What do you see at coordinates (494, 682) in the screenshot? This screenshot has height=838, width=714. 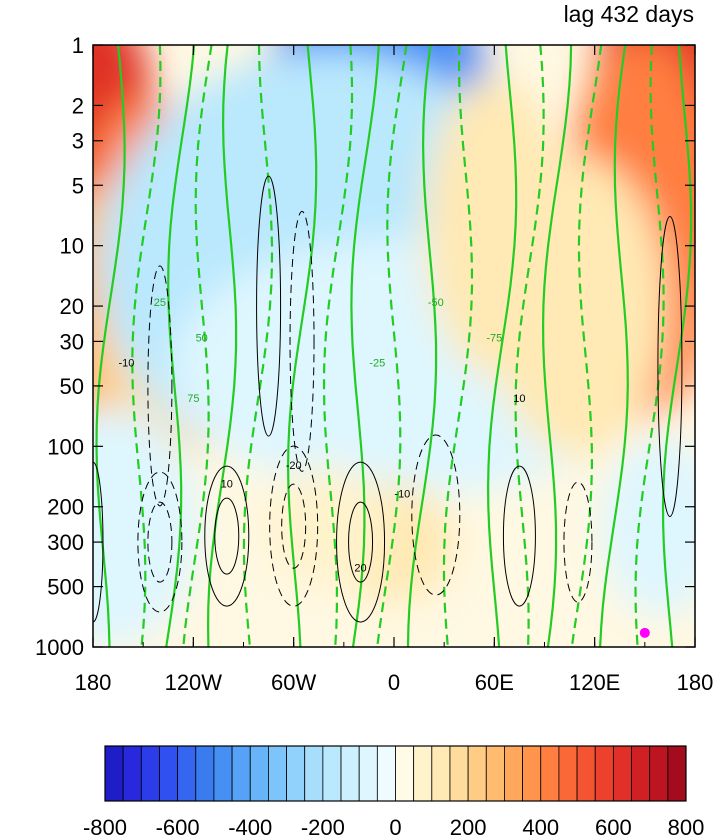 I see `x-tick-label: 60E` at bounding box center [494, 682].